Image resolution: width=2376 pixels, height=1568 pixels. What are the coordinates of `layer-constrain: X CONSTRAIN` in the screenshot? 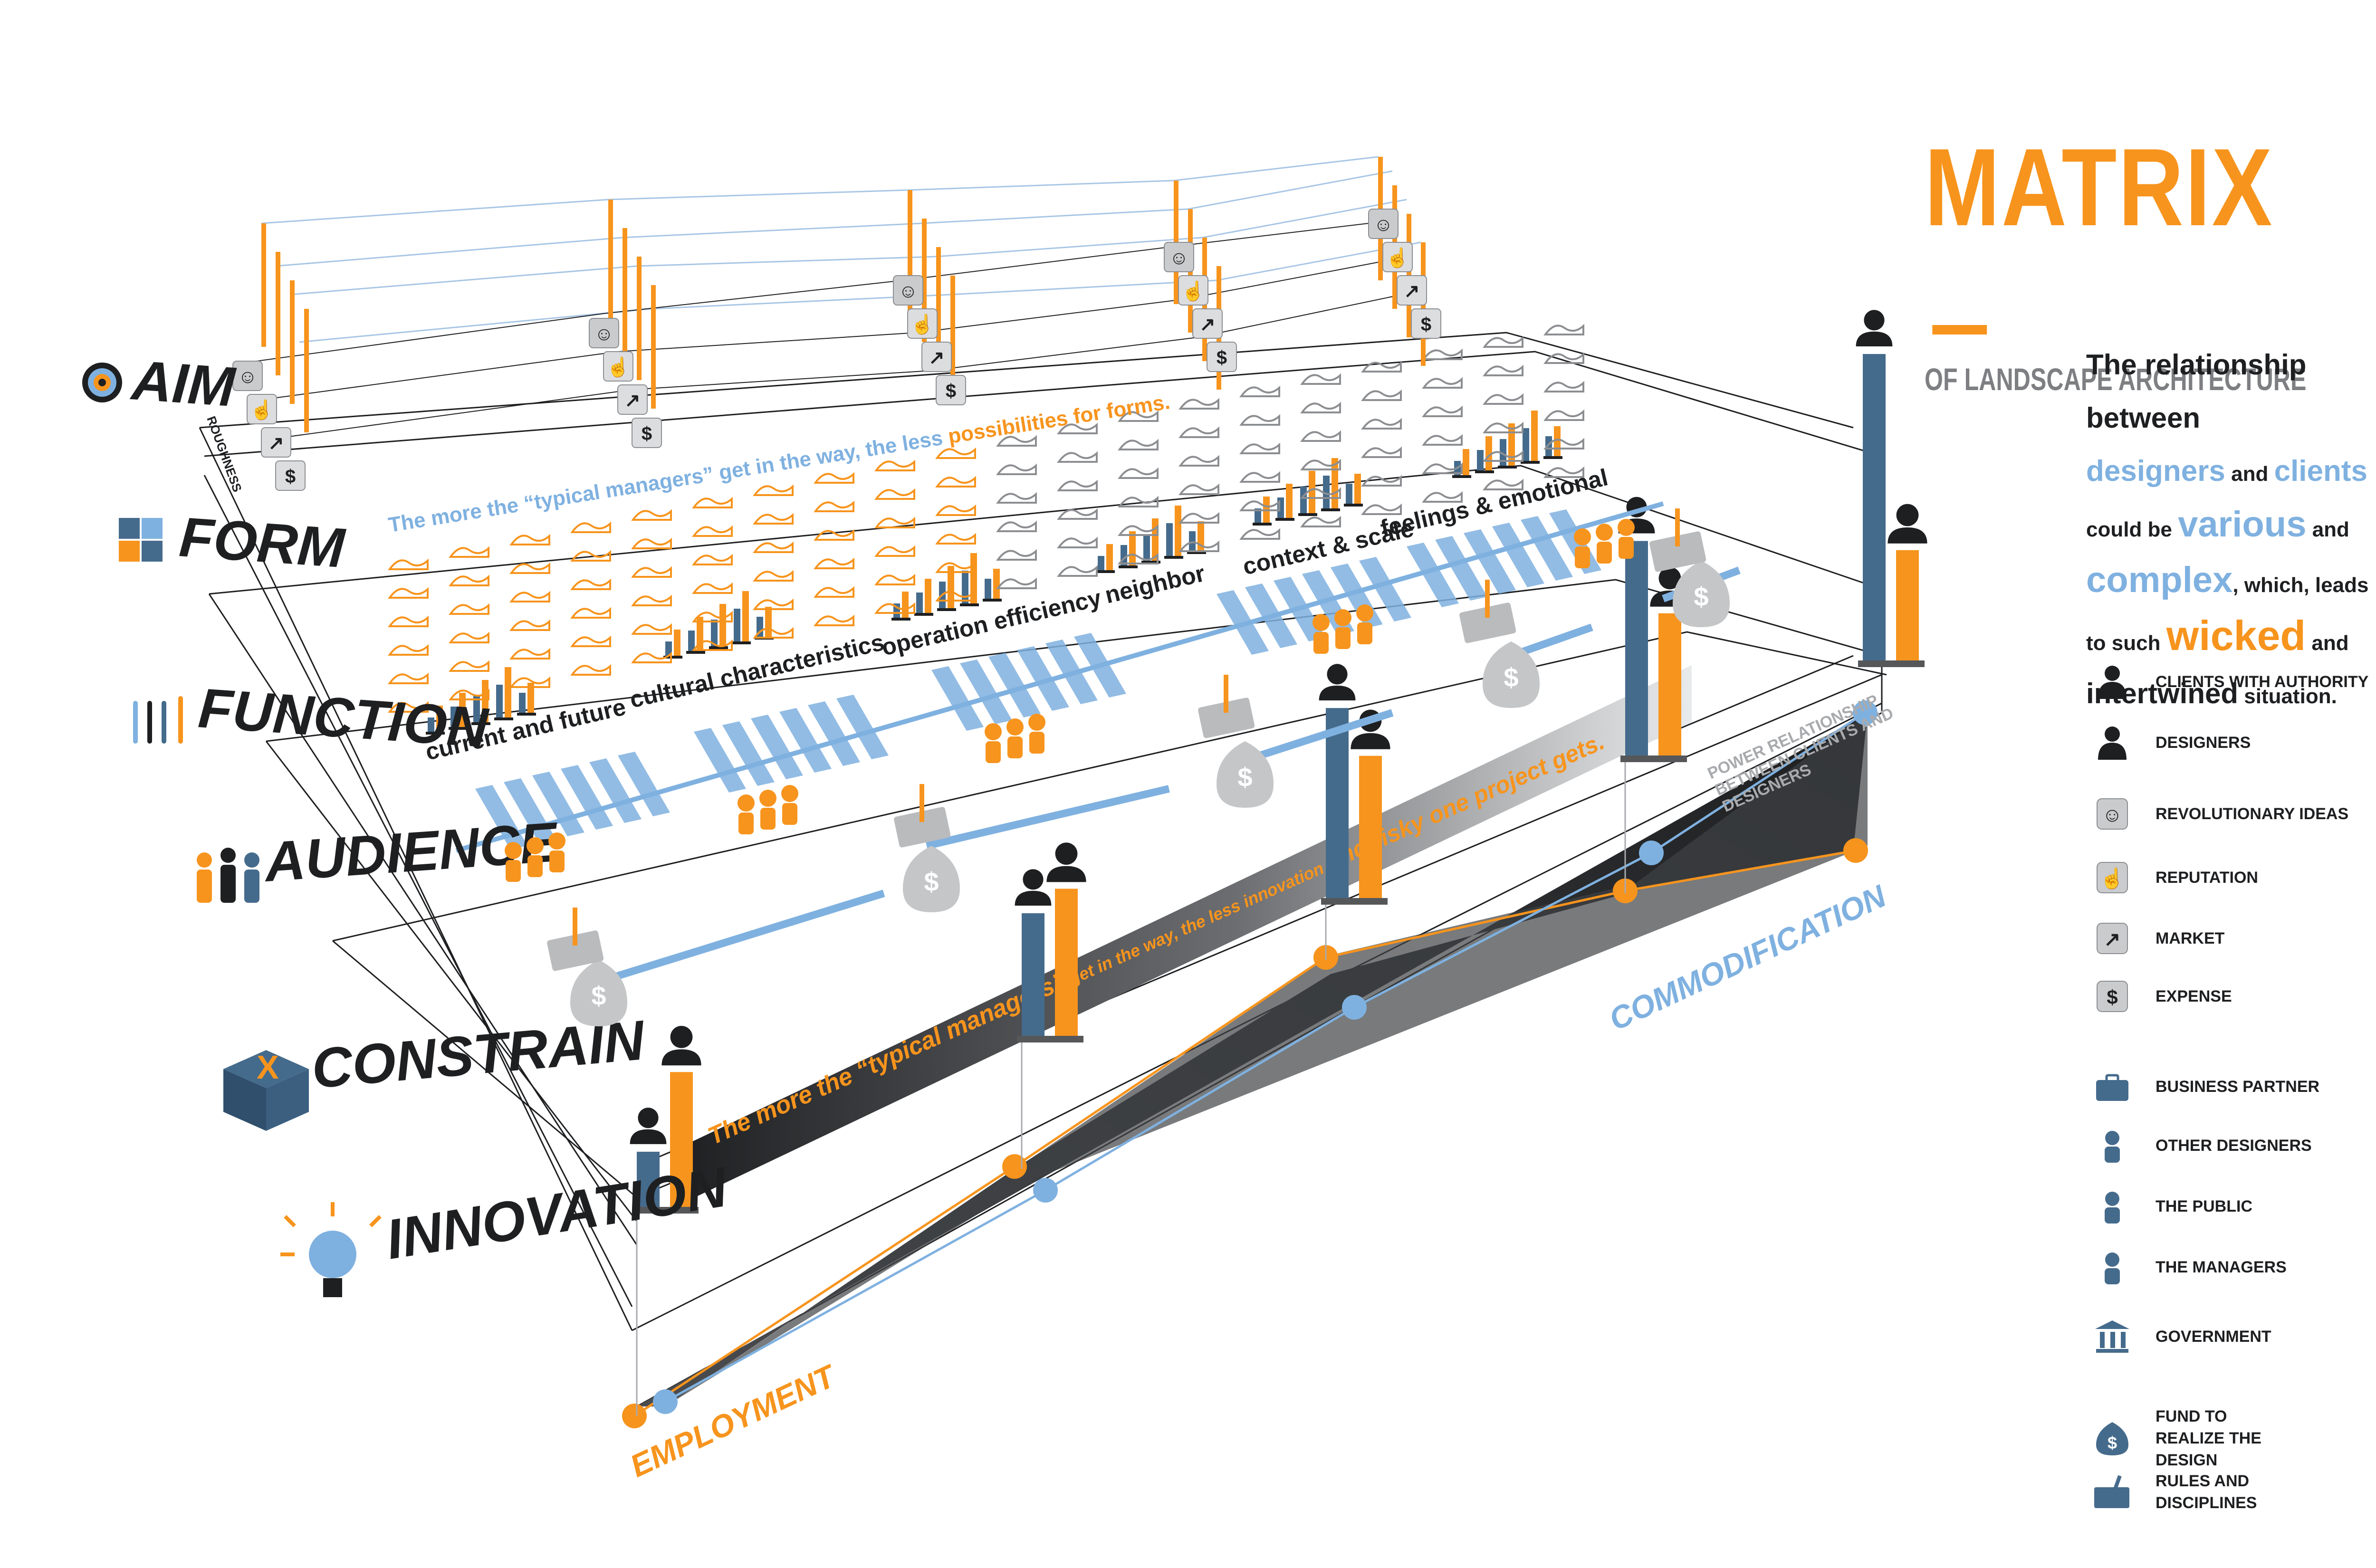 It's located at (435, 1070).